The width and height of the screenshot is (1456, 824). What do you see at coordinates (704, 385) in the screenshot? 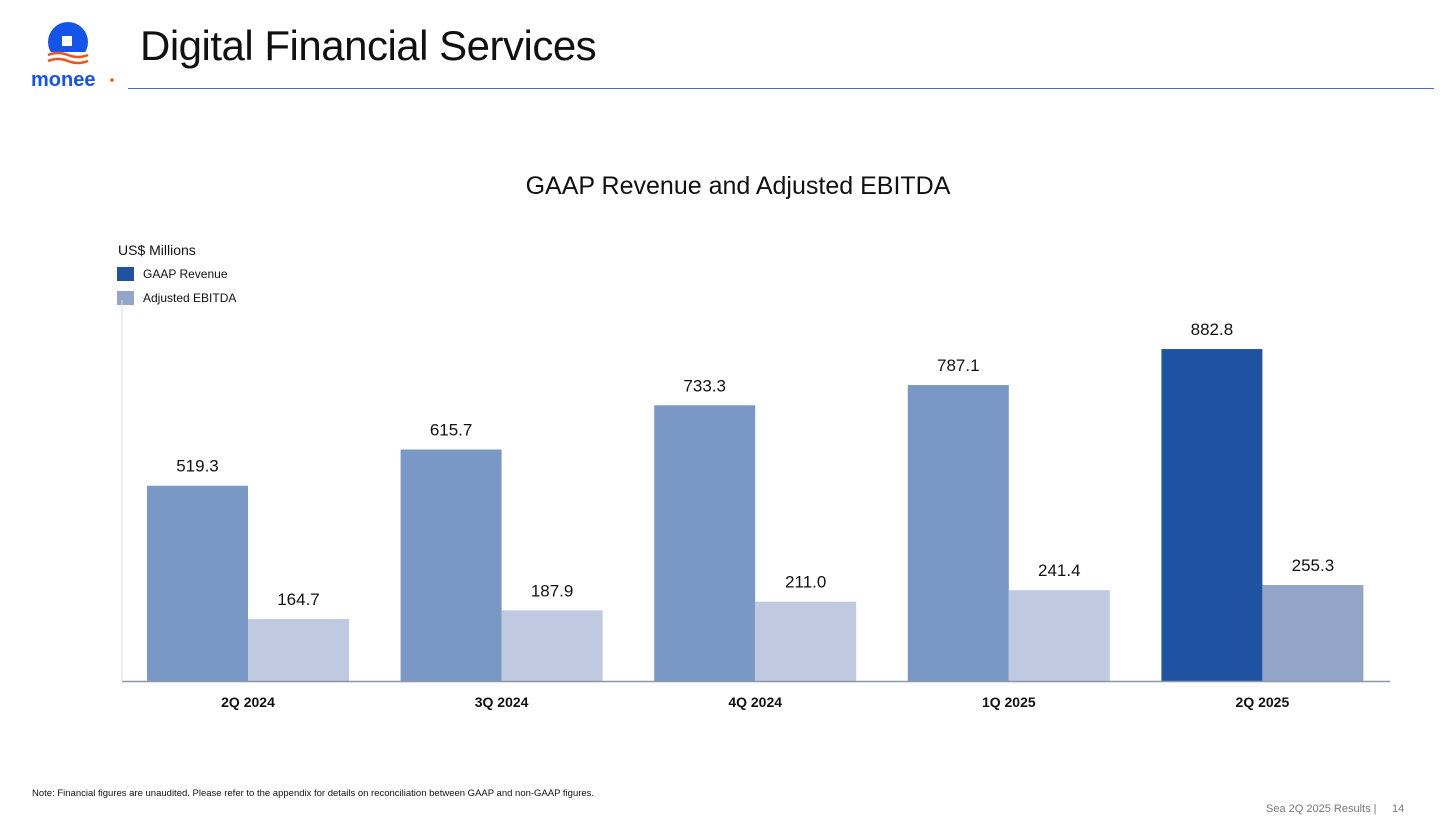
I see `data-label: 733.3` at bounding box center [704, 385].